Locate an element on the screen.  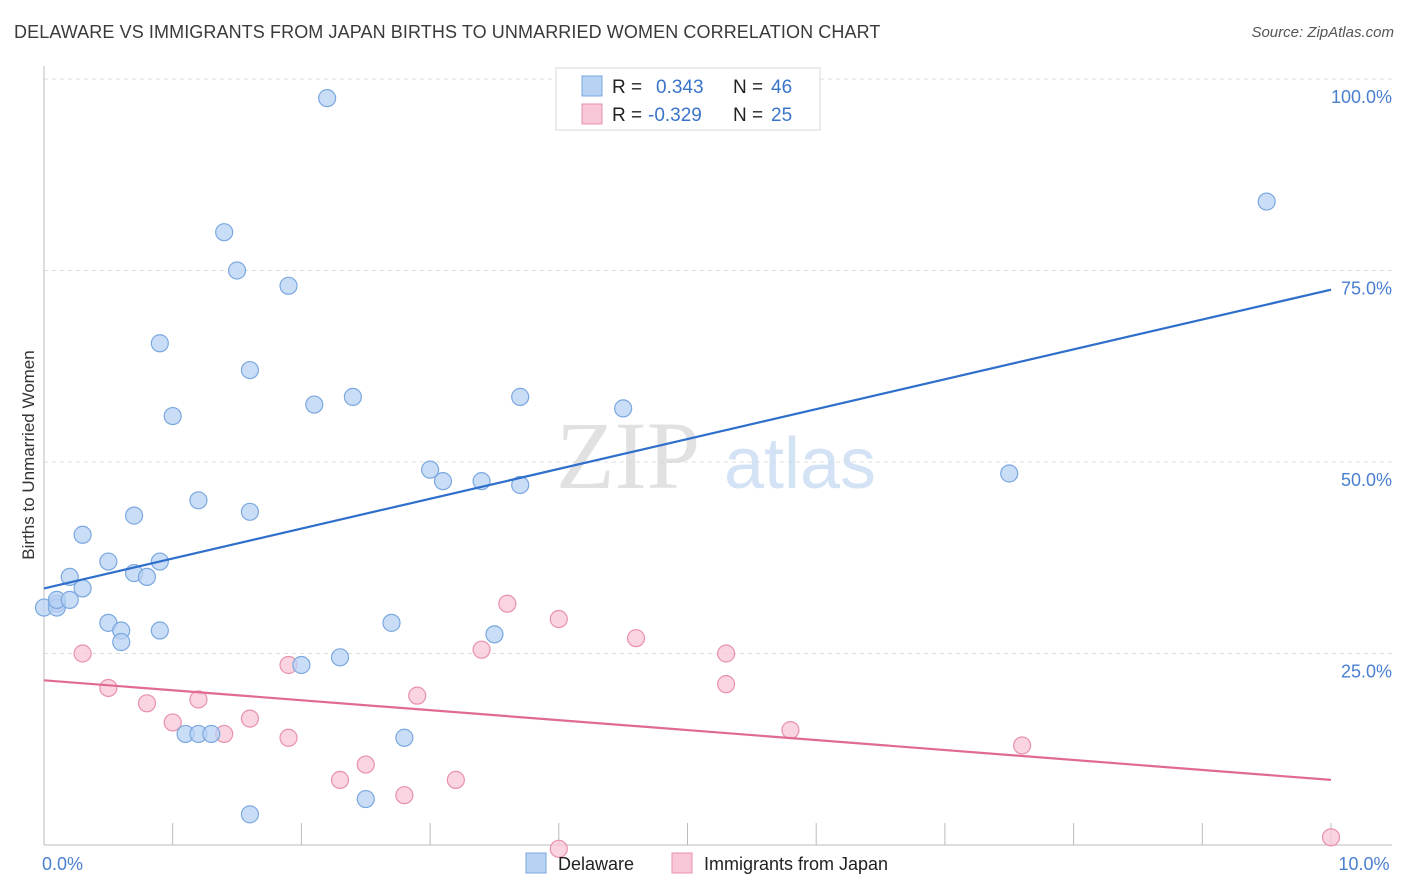
y-axis-label: Births to Unmarried Women is located at coordinates (28, 454).